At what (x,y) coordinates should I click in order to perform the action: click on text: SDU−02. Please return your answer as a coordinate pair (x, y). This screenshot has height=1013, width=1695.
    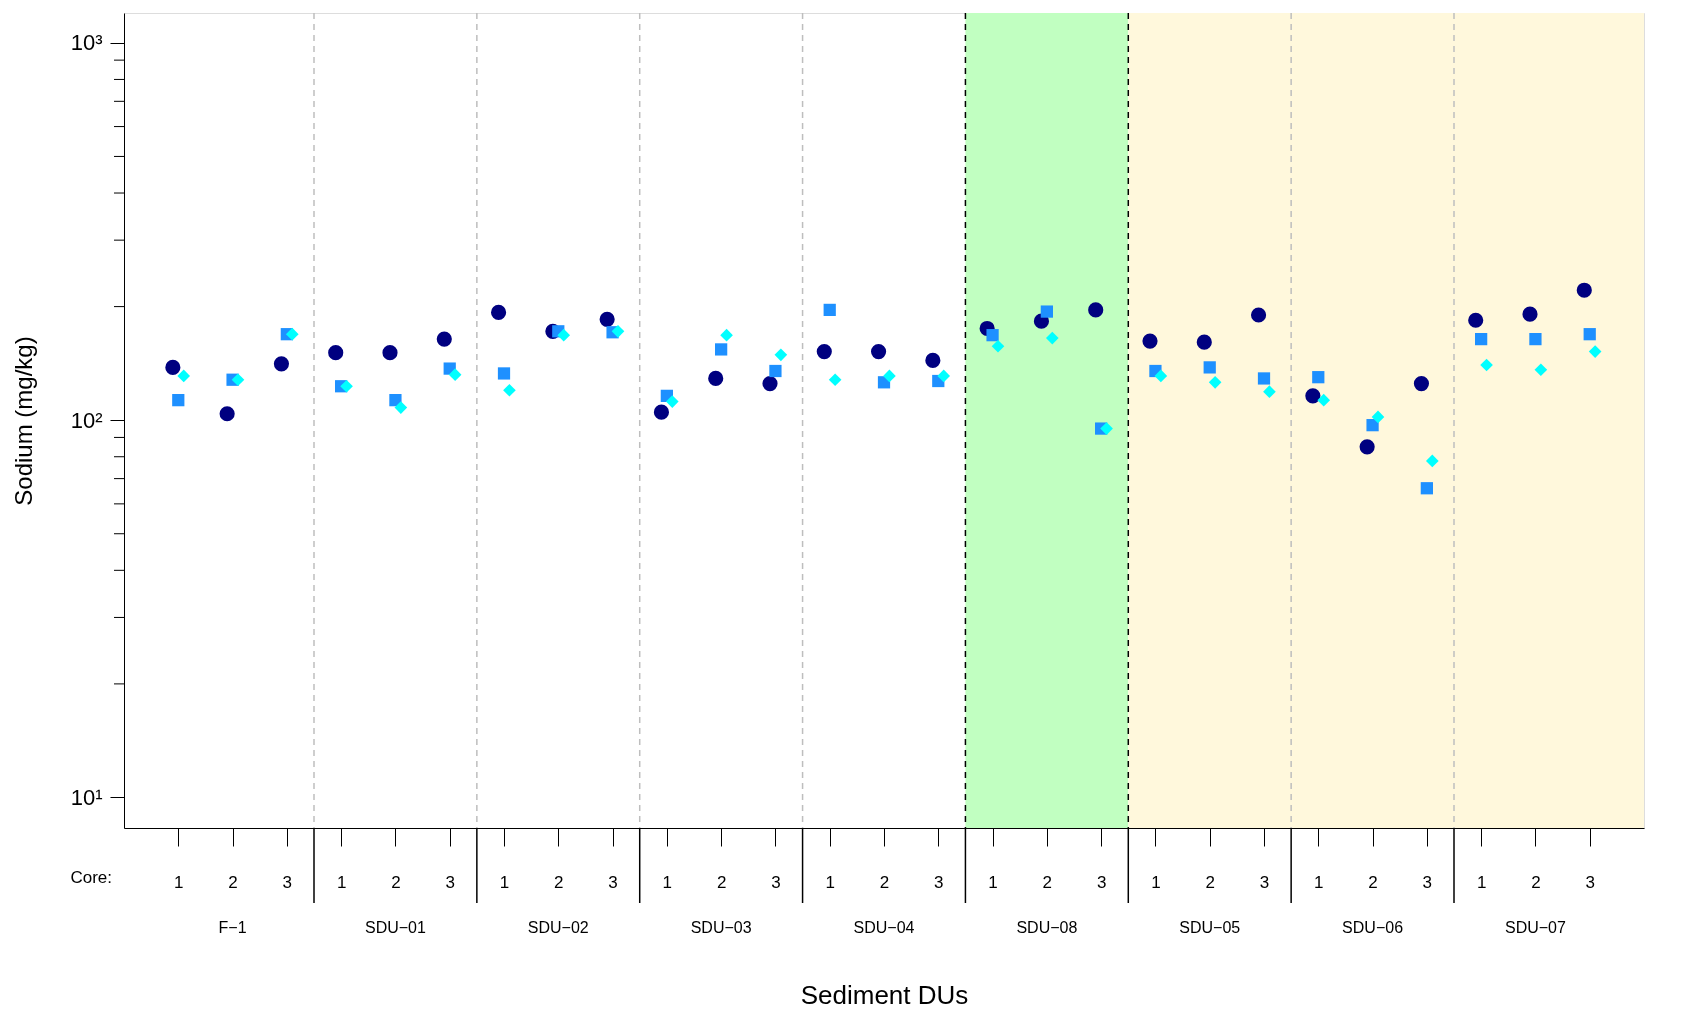
    Looking at the image, I should click on (558, 927).